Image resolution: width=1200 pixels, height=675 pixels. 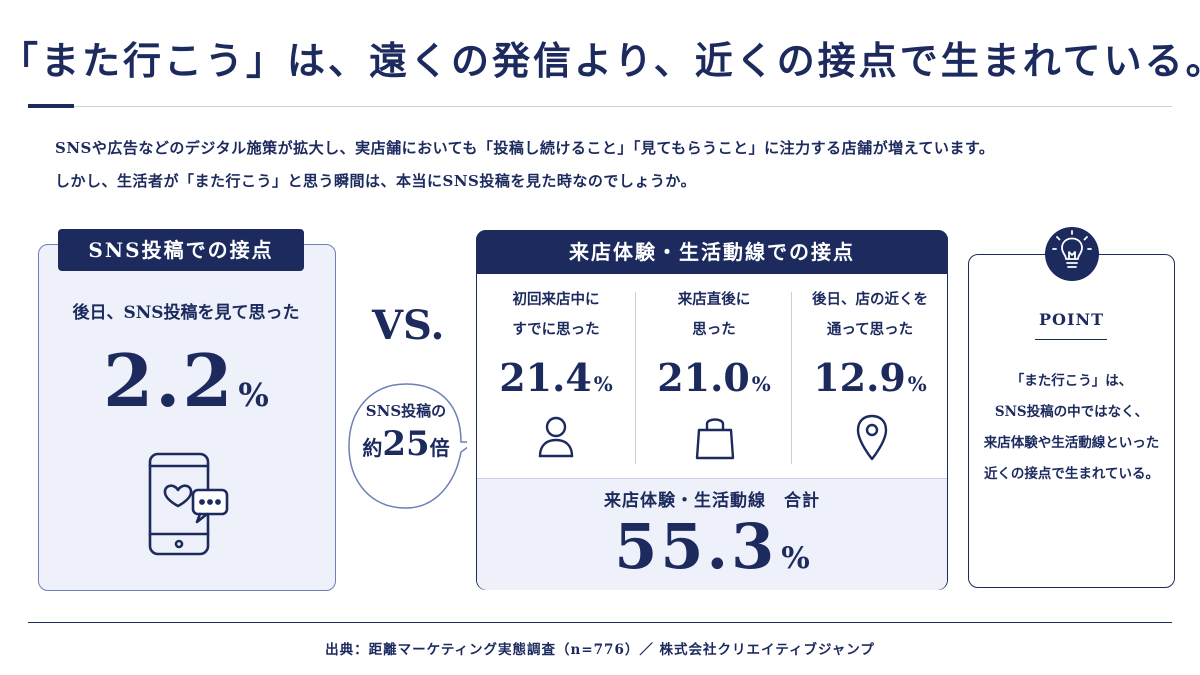 What do you see at coordinates (696, 546) in the screenshot?
I see `store-total-number: 55.3` at bounding box center [696, 546].